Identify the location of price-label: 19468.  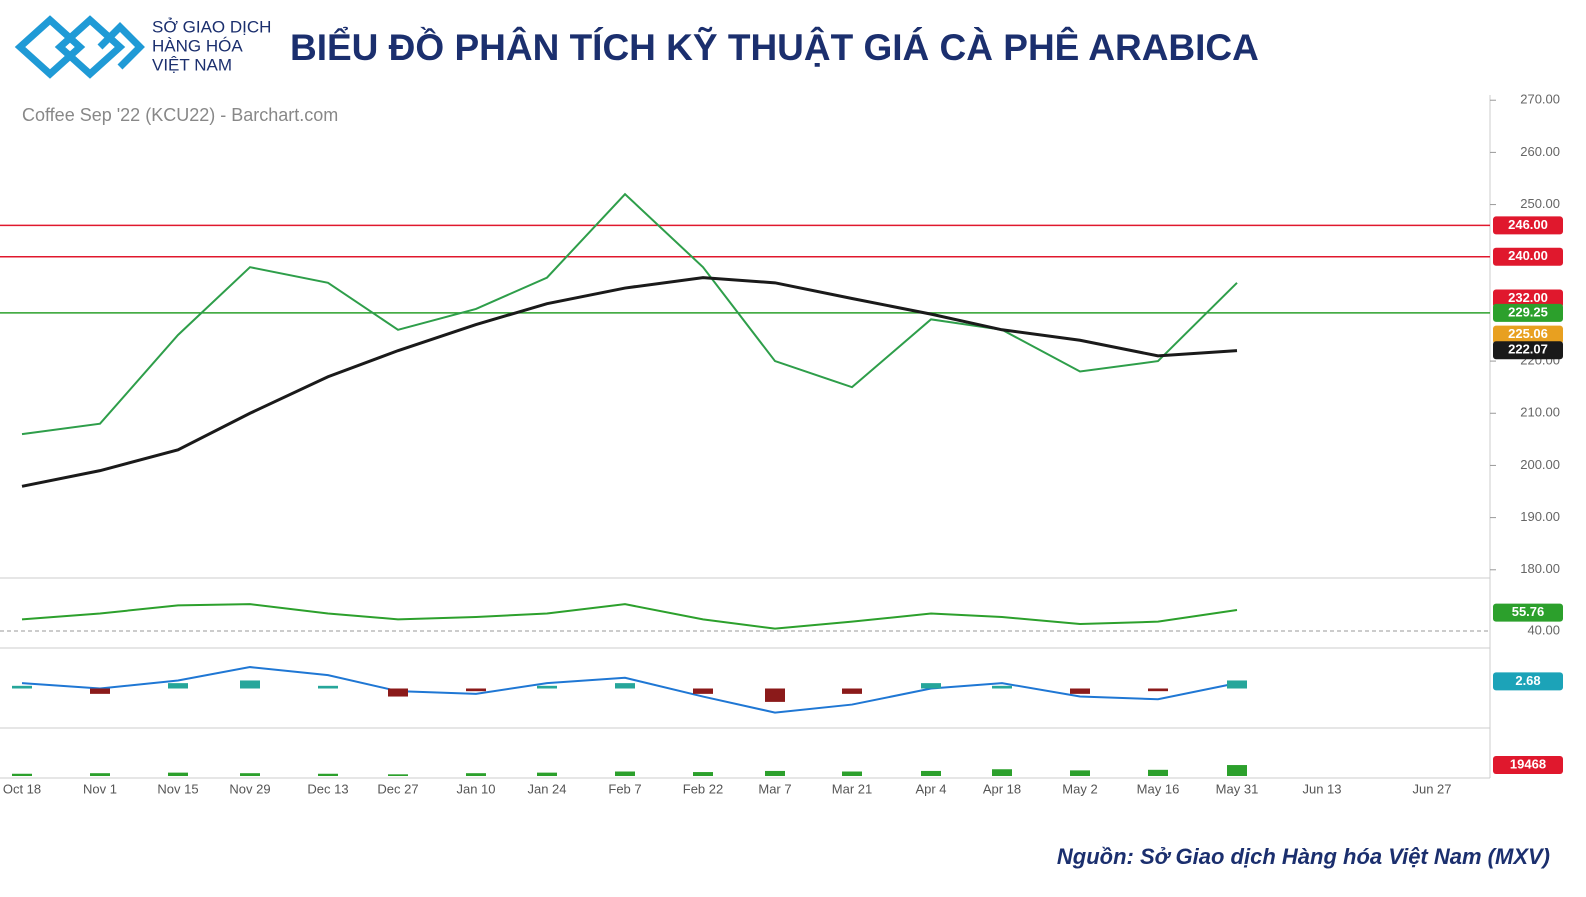
(1528, 763).